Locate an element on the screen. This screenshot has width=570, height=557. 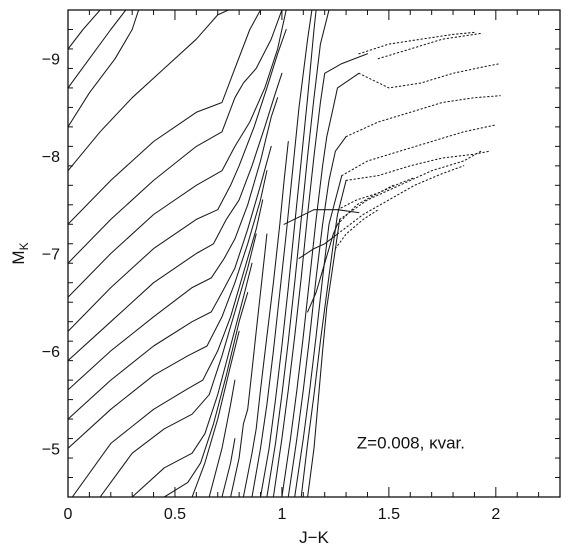
x-axis-label: J−K is located at coordinates (314, 537).